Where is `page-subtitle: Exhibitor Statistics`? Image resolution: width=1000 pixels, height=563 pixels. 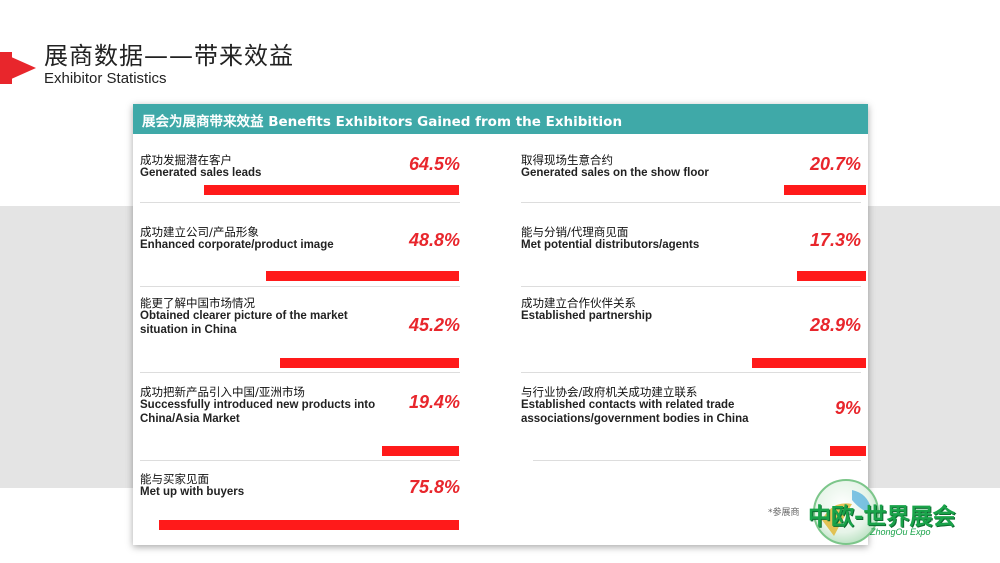 page-subtitle: Exhibitor Statistics is located at coordinates (105, 78).